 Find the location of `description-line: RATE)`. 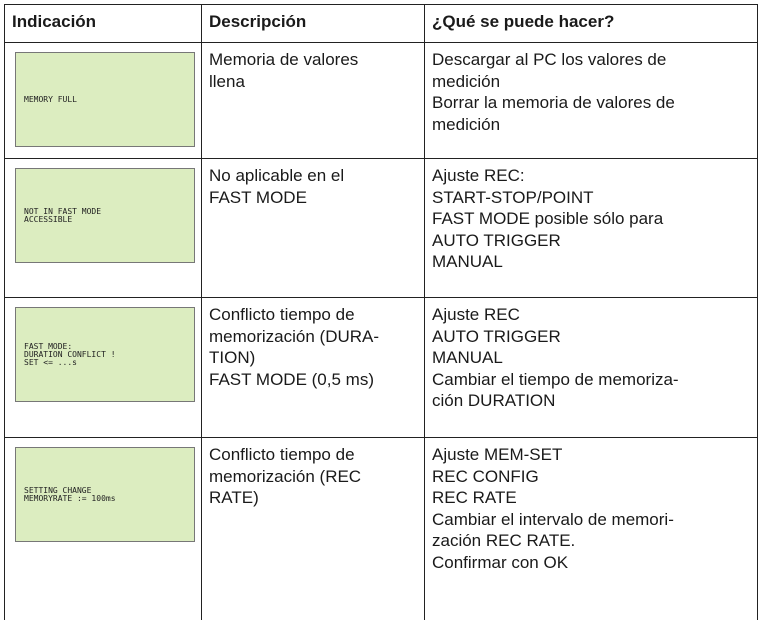

description-line: RATE) is located at coordinates (234, 497).